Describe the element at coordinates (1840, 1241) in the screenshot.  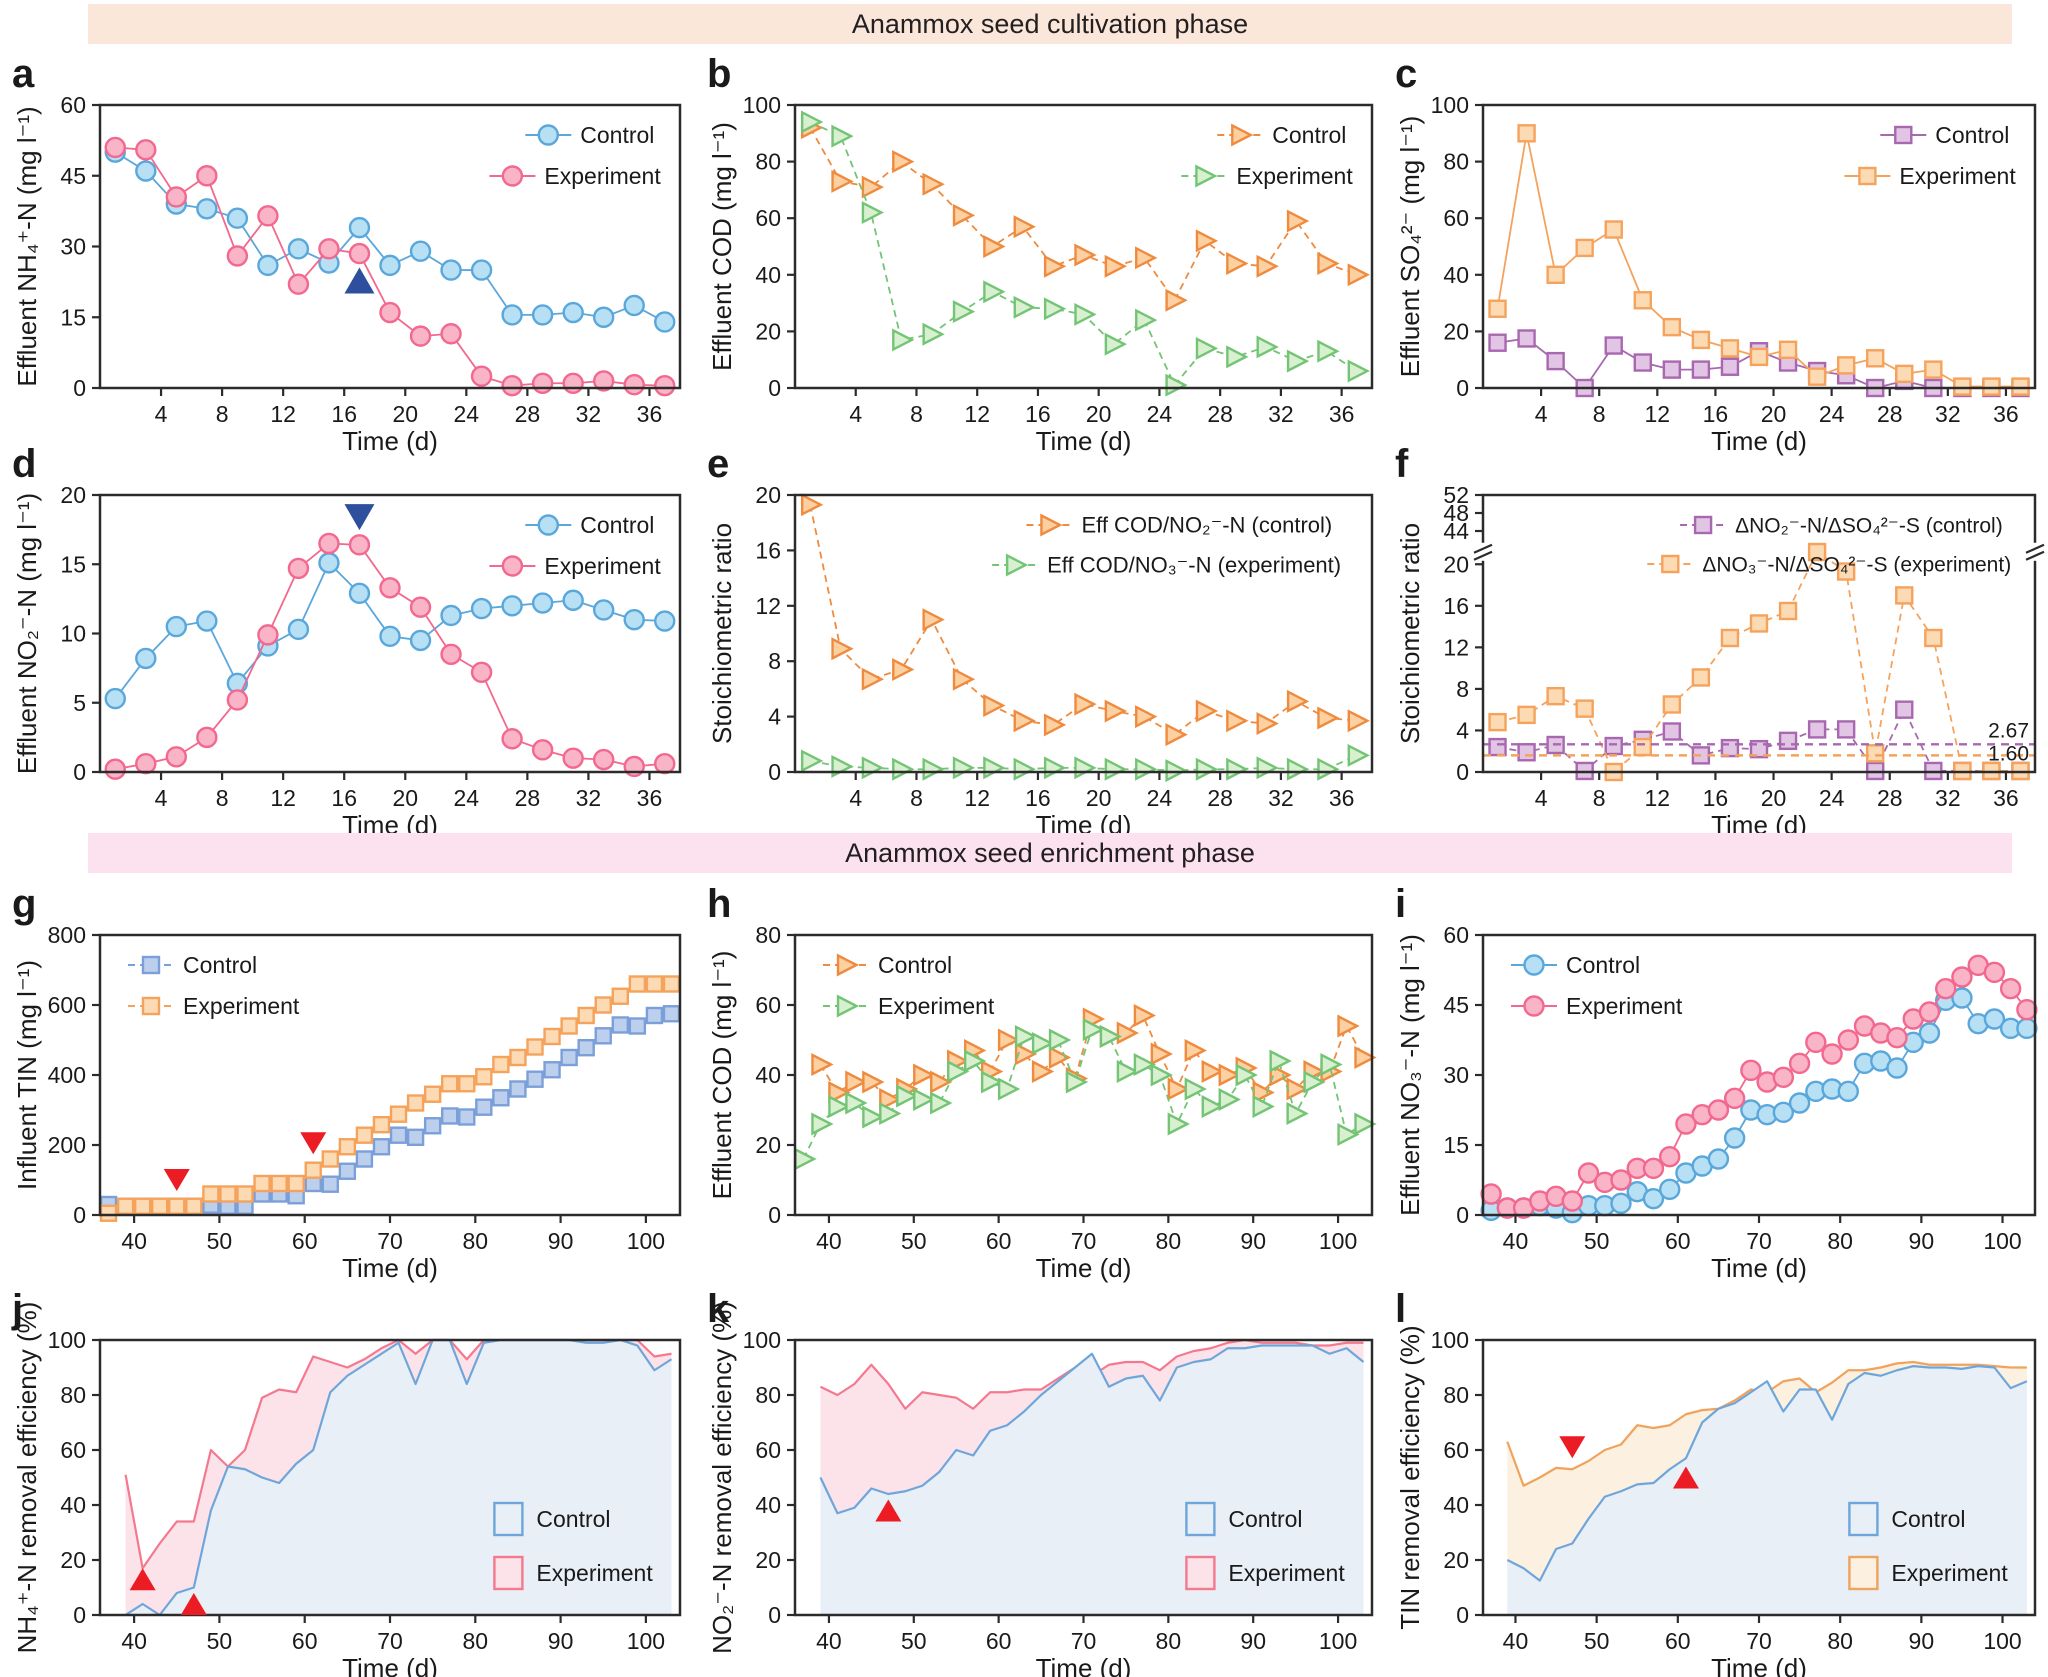
I see `x-tick-label: 80` at that location.